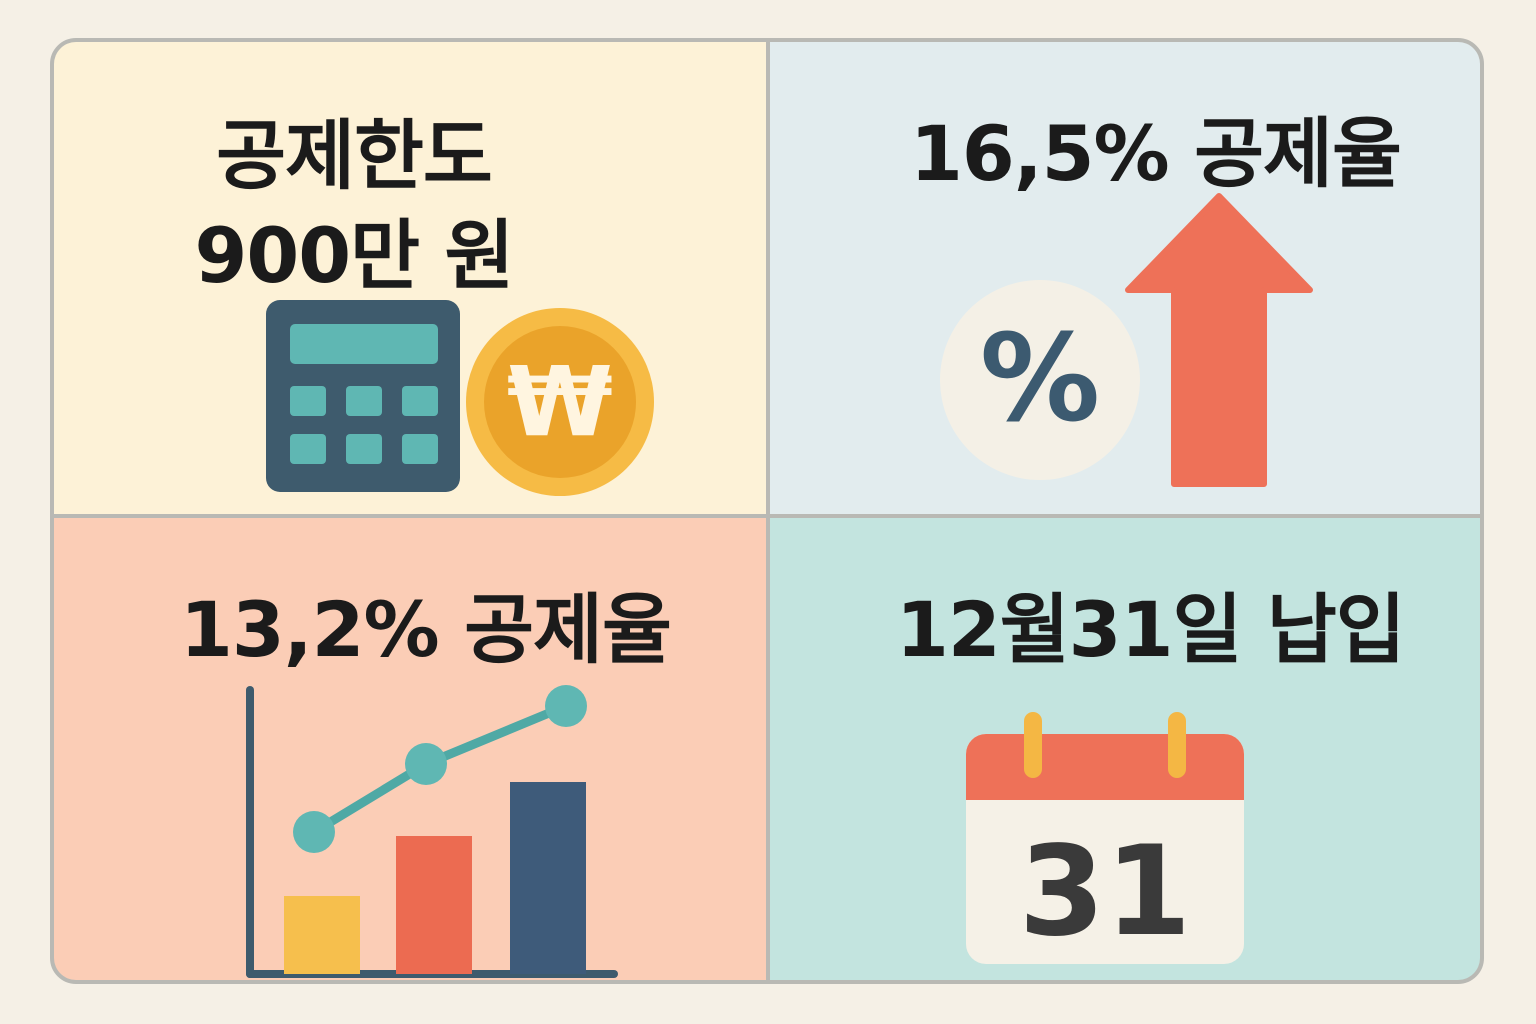 The height and width of the screenshot is (1024, 1536). What do you see at coordinates (1105, 892) in the screenshot?
I see `calendar-day: 31` at bounding box center [1105, 892].